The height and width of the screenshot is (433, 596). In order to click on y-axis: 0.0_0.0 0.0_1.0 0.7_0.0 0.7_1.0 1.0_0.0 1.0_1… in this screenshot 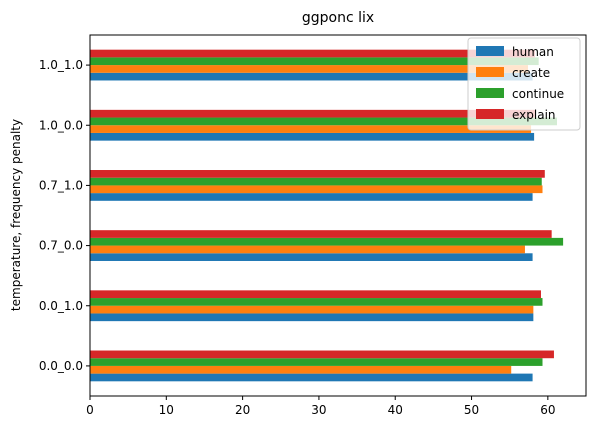, I will do `click(64, 215)`.